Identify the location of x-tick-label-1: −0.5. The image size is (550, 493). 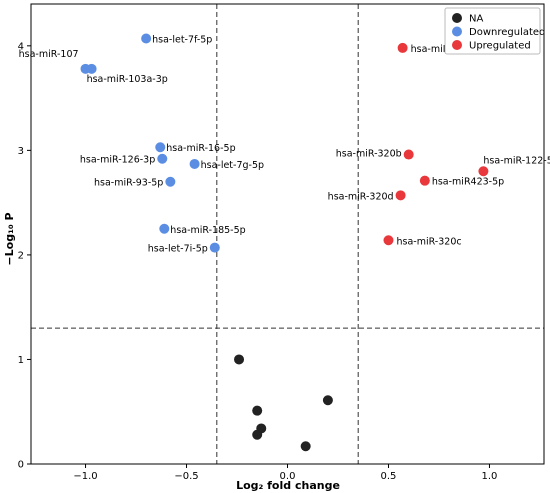
(186, 476).